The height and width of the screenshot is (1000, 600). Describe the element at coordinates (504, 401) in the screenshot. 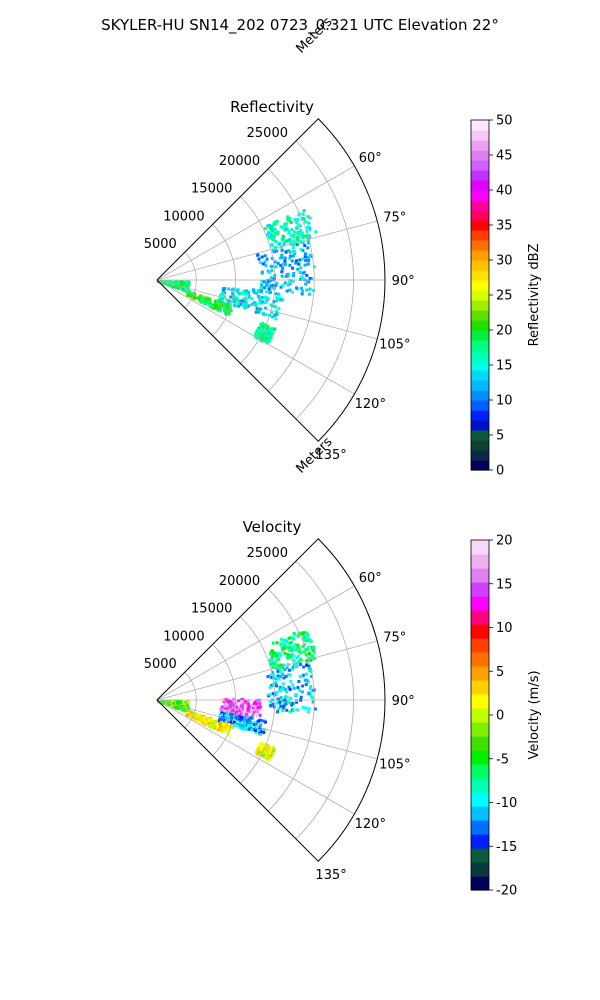

I see `colorbar-tick-label: 10` at that location.